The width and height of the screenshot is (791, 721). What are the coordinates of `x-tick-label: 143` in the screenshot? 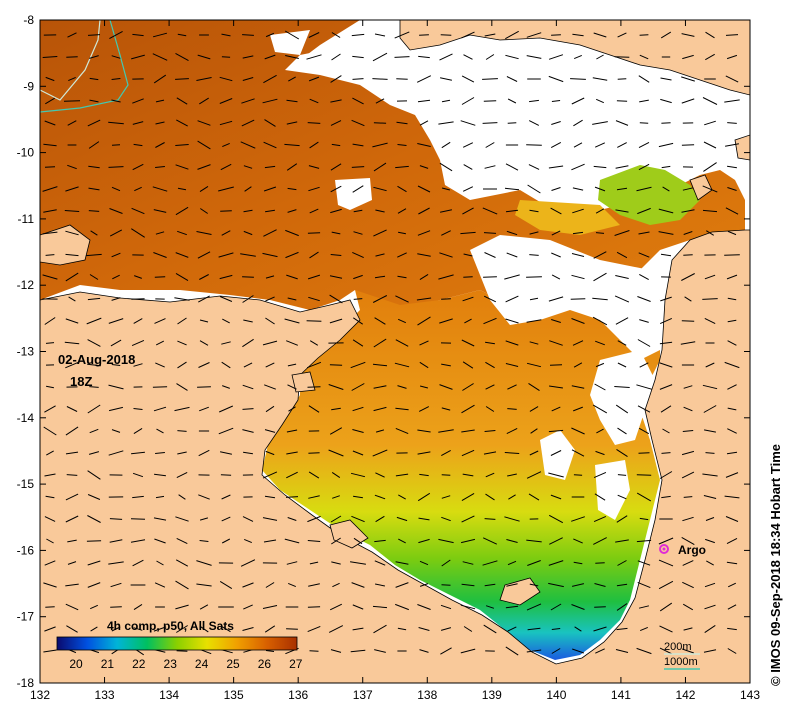 It's located at (750, 695).